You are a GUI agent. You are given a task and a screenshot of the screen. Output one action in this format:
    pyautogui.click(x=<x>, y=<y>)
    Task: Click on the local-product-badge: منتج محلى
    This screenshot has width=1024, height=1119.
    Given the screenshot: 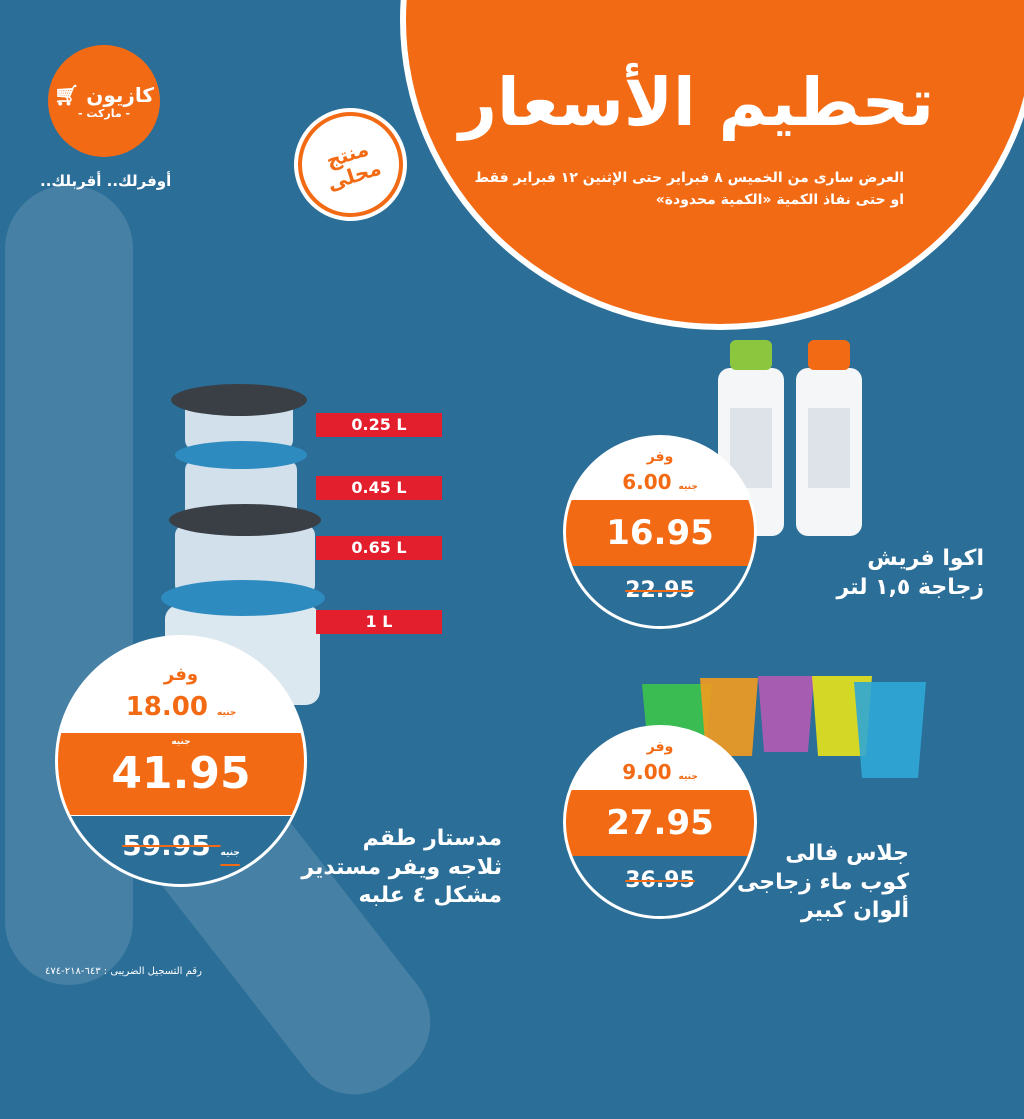 What is the action you would take?
    pyautogui.click(x=350, y=164)
    